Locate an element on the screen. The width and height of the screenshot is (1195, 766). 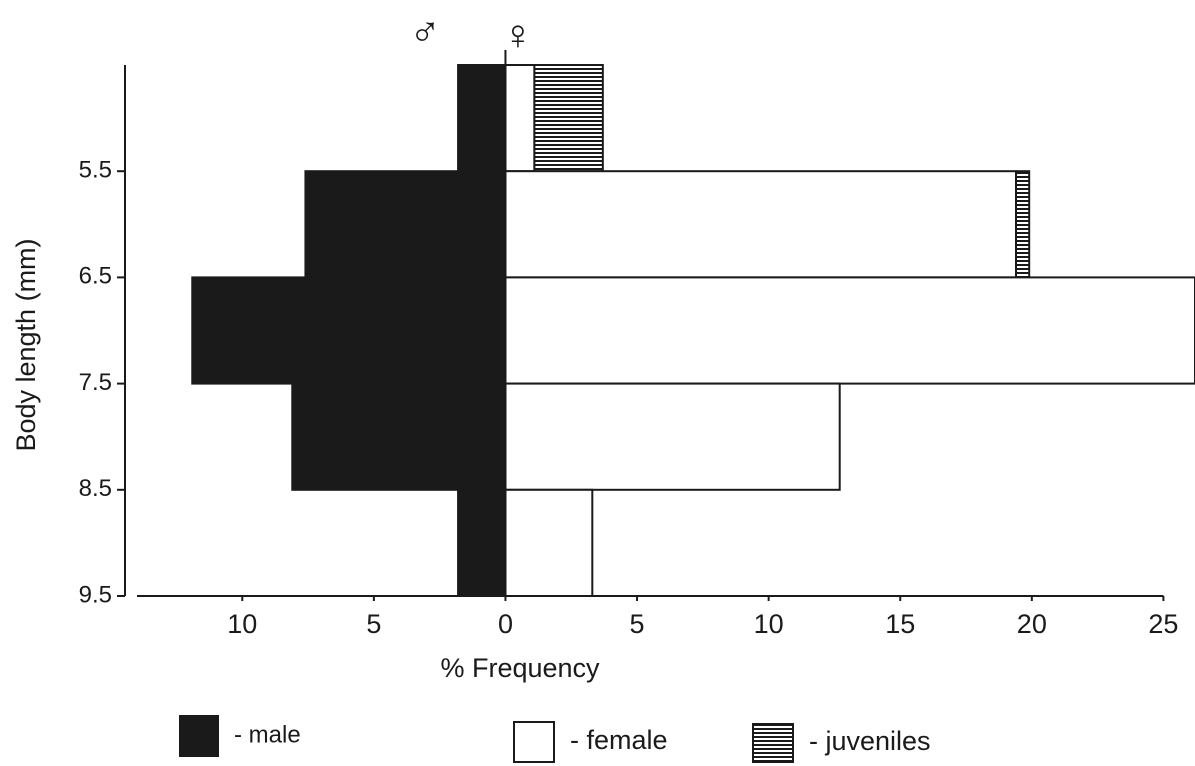
y-tick-label: 6.5 is located at coordinates (95, 276).